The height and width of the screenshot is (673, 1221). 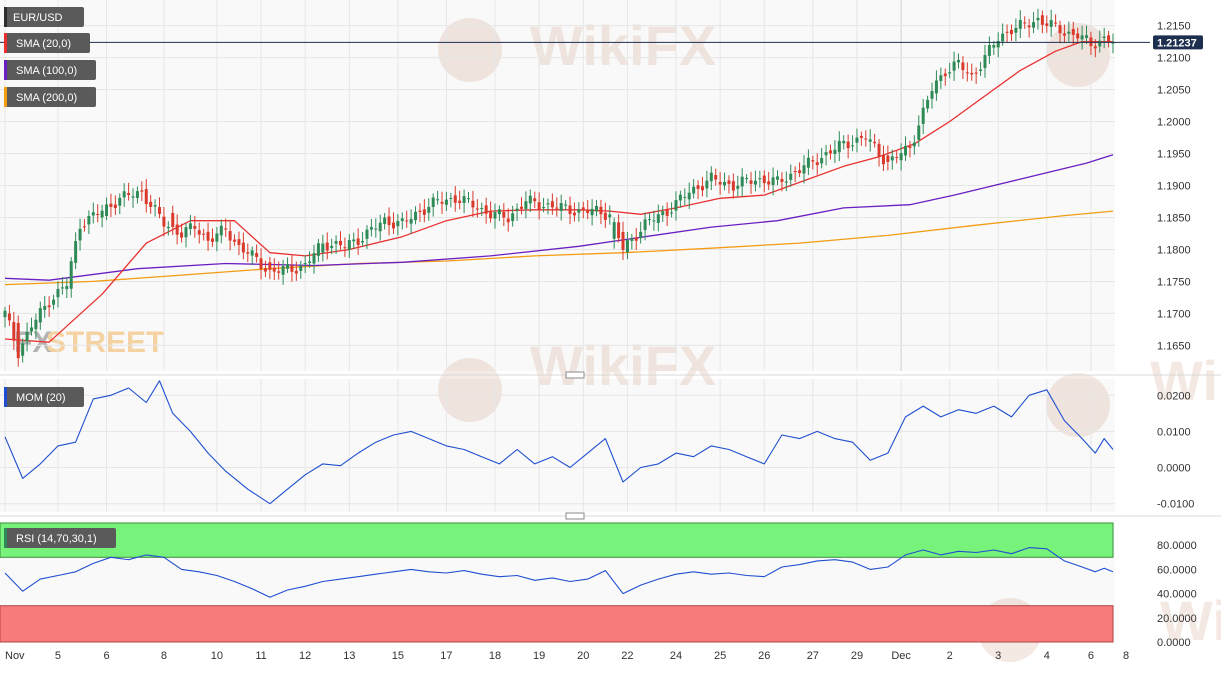 What do you see at coordinates (46, 98) in the screenshot?
I see `legend-sma200-label: SMA (200,0)` at bounding box center [46, 98].